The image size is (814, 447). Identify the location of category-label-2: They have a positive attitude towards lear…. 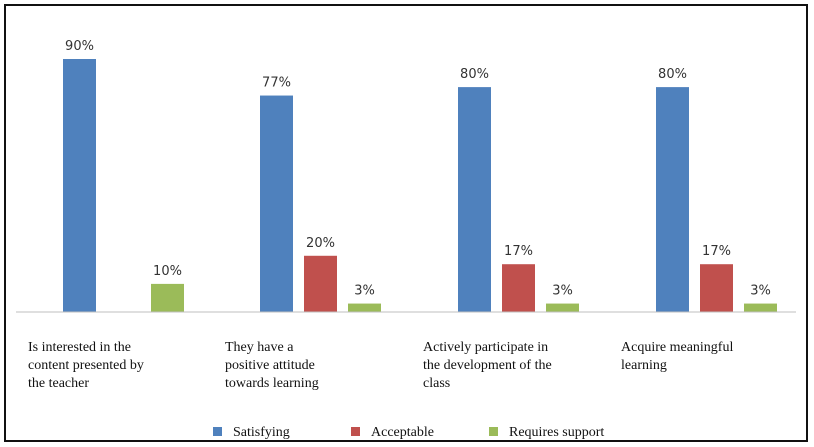
(272, 365).